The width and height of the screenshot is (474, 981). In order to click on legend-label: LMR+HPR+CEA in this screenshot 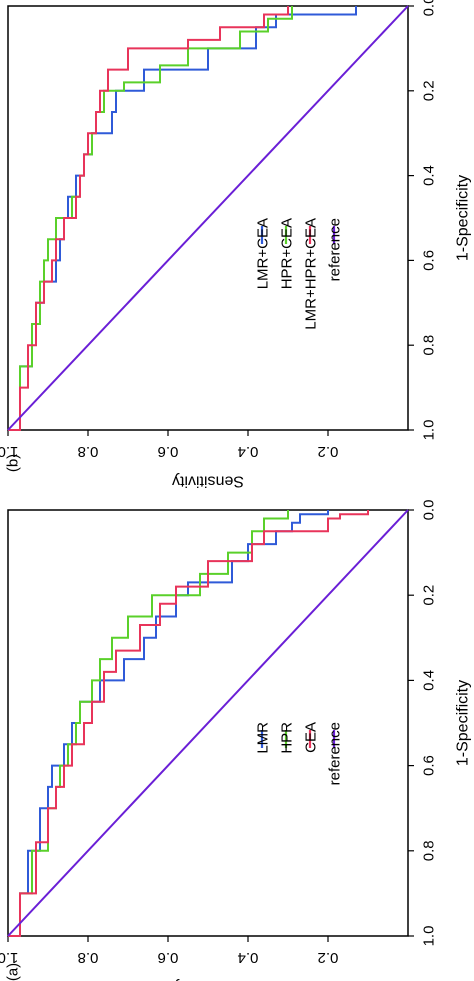, I will do `click(310, 274)`.